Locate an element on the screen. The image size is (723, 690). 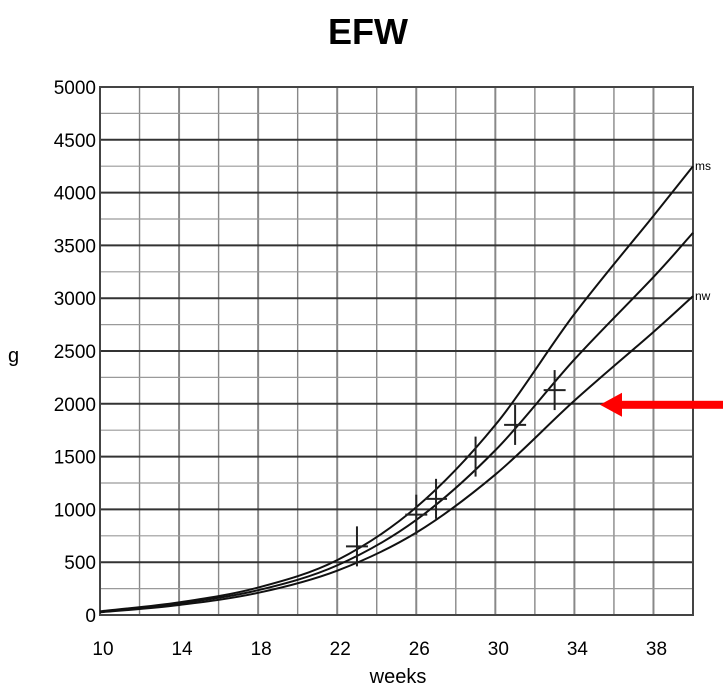
x-tick-label: 30 is located at coordinates (498, 649).